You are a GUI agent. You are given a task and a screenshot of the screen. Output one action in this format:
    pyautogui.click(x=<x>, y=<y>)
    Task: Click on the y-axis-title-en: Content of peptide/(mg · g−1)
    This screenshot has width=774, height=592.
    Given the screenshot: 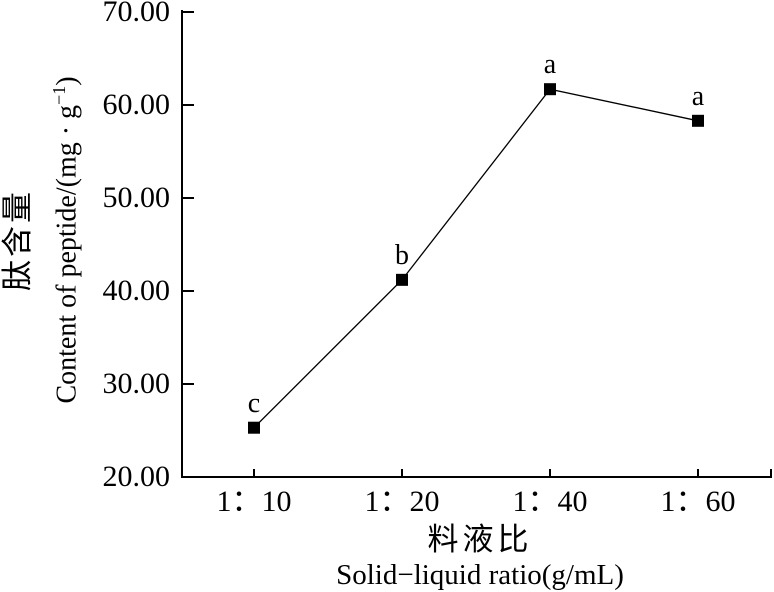 What is the action you would take?
    pyautogui.click(x=63, y=240)
    